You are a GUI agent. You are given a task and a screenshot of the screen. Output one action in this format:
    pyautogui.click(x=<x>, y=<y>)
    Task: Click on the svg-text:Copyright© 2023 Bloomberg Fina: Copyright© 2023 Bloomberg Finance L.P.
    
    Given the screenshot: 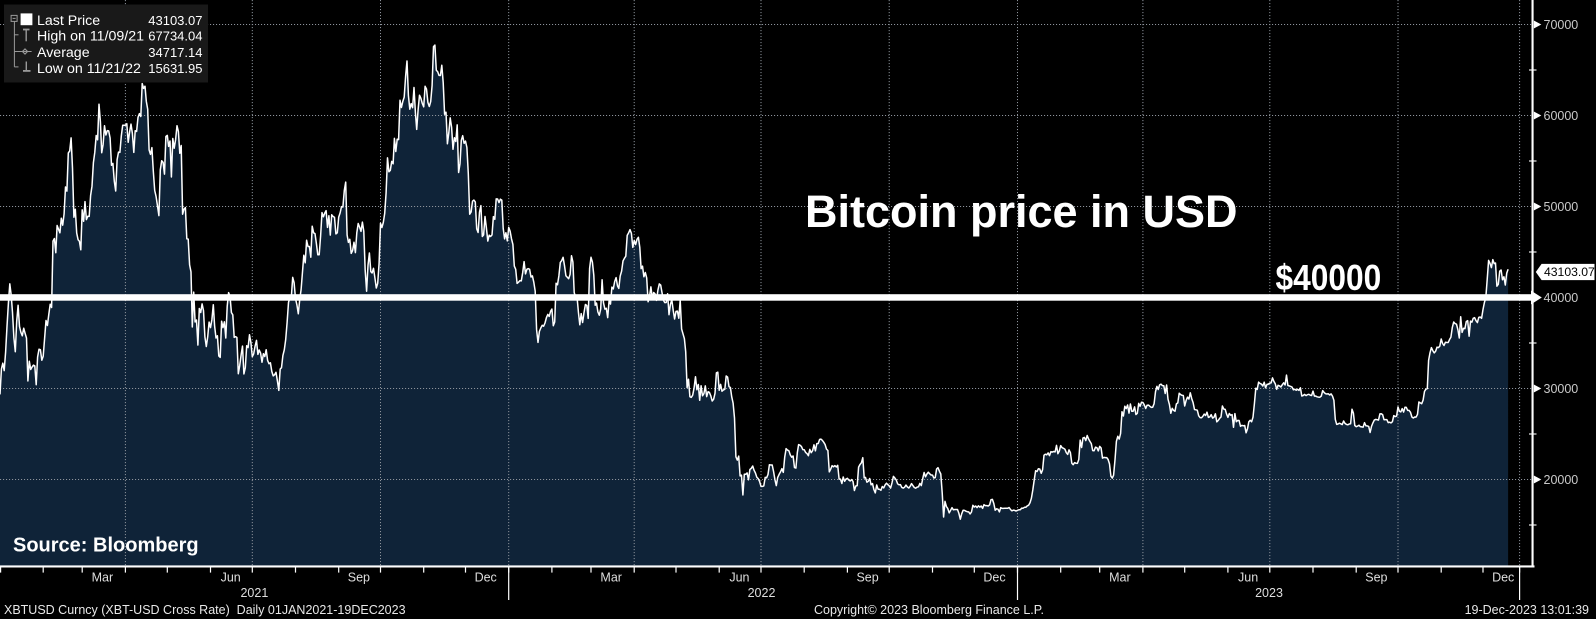 What is the action you would take?
    pyautogui.click(x=929, y=610)
    